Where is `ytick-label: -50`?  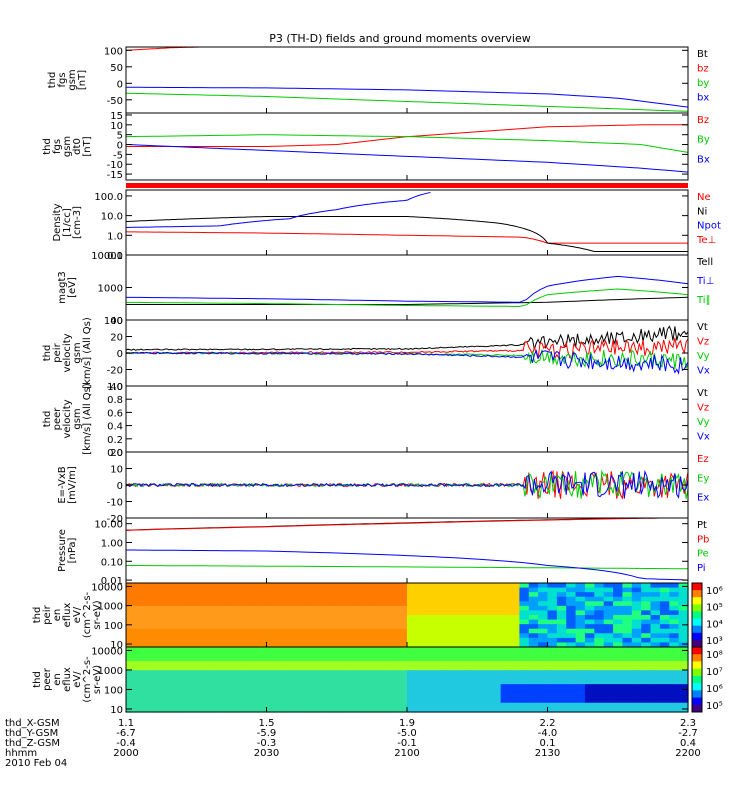 ytick-label: -50 is located at coordinates (115, 101).